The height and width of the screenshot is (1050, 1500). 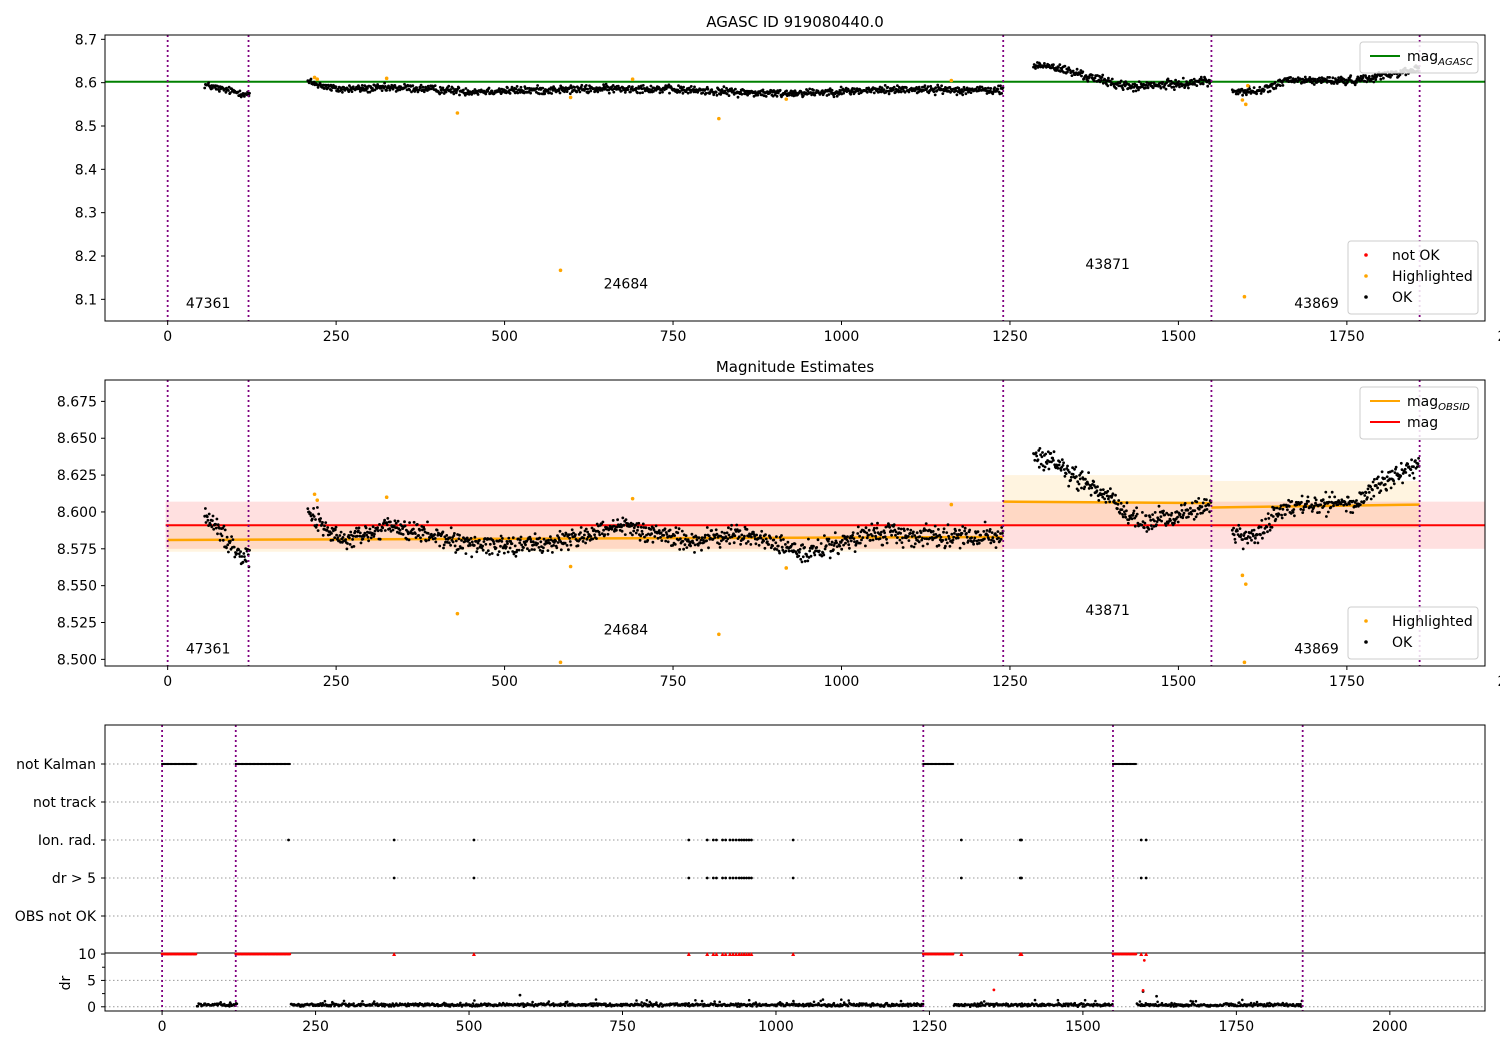 What do you see at coordinates (77, 587) in the screenshot?
I see `y-tick-label: 8.550` at bounding box center [77, 587].